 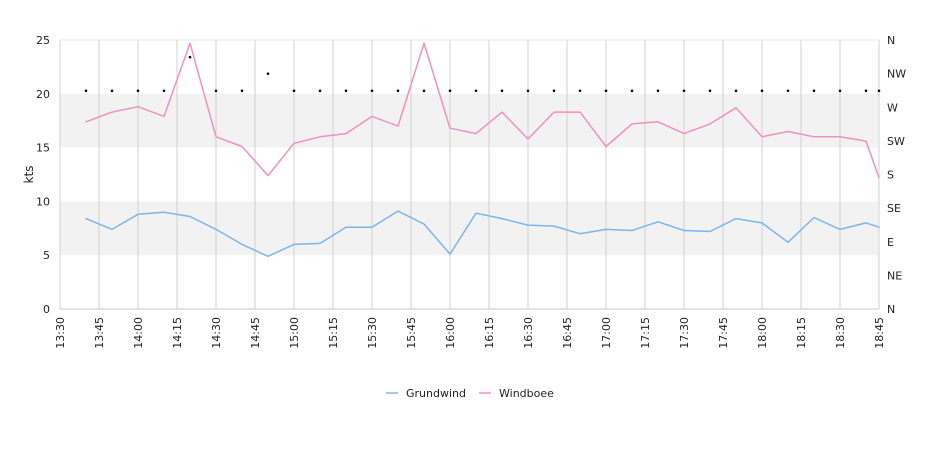 What do you see at coordinates (138, 333) in the screenshot?
I see `x-tick-label: 14:00` at bounding box center [138, 333].